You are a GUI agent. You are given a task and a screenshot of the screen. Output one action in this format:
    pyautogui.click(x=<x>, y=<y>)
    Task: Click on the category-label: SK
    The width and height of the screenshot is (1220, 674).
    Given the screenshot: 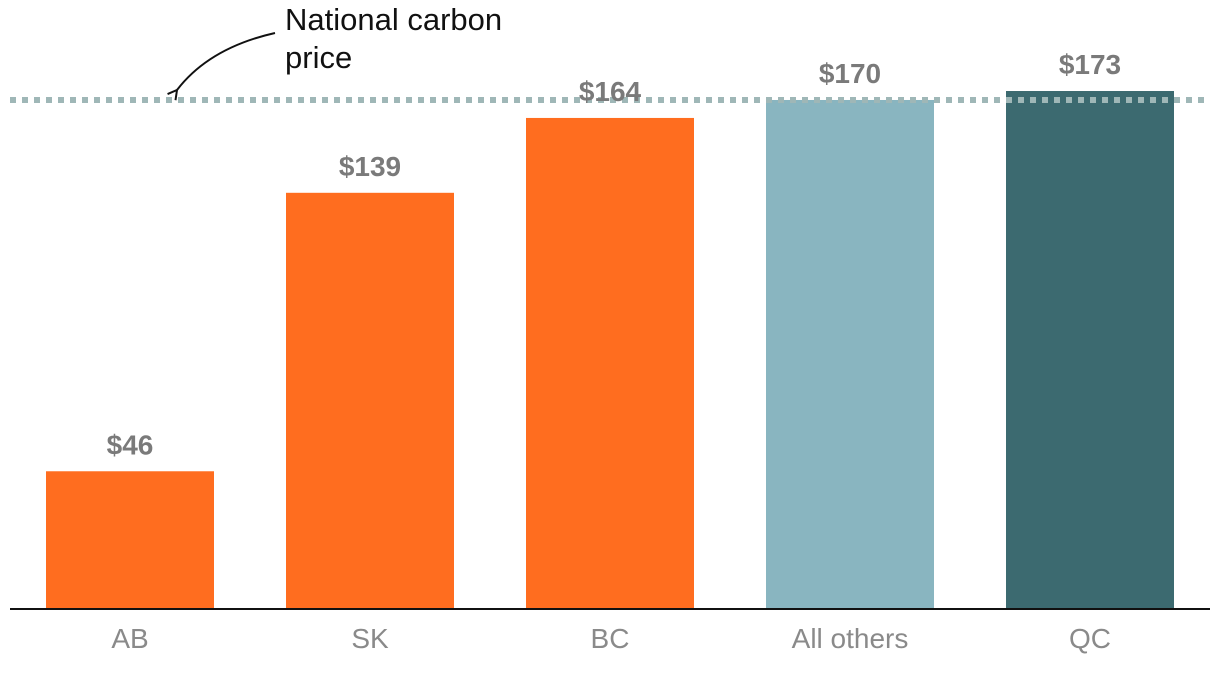 What is the action you would take?
    pyautogui.click(x=370, y=638)
    